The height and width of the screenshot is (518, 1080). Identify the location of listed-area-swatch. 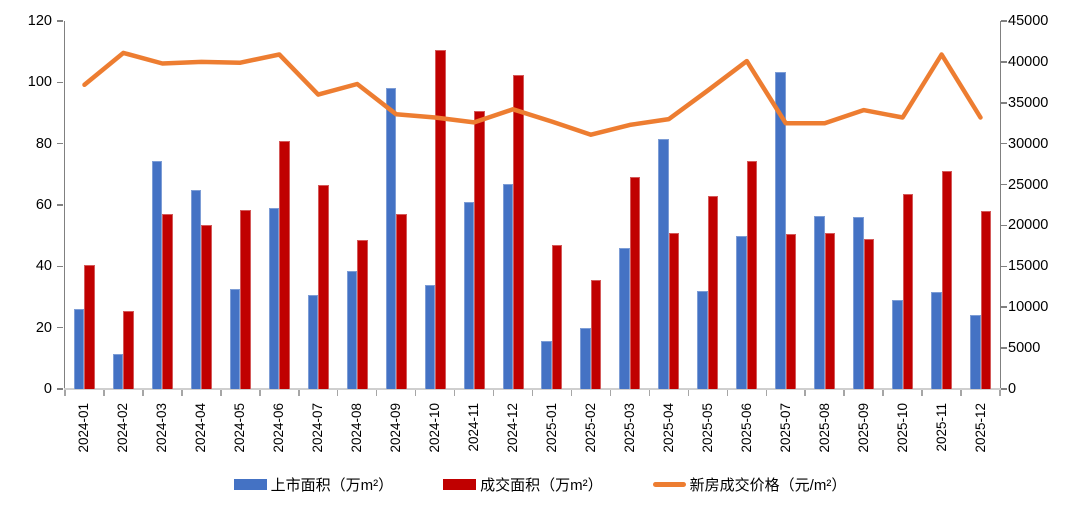
(250, 484).